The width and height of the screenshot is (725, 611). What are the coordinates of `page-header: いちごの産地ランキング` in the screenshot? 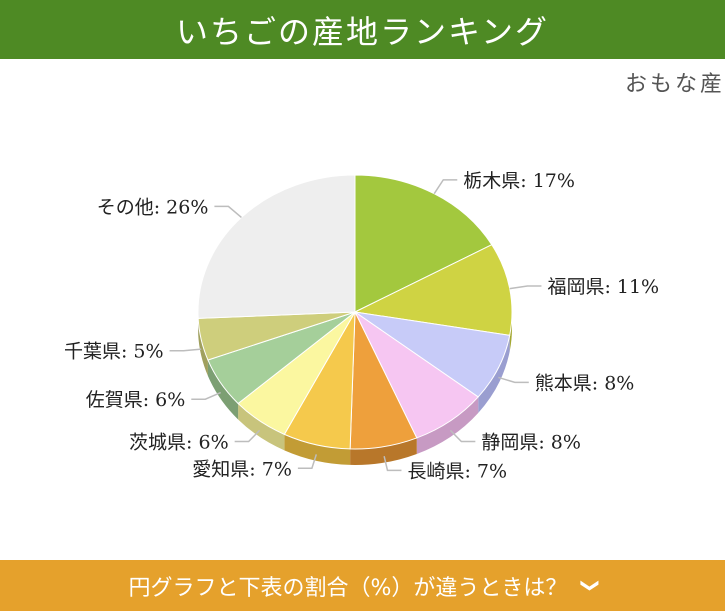 It's located at (362, 29).